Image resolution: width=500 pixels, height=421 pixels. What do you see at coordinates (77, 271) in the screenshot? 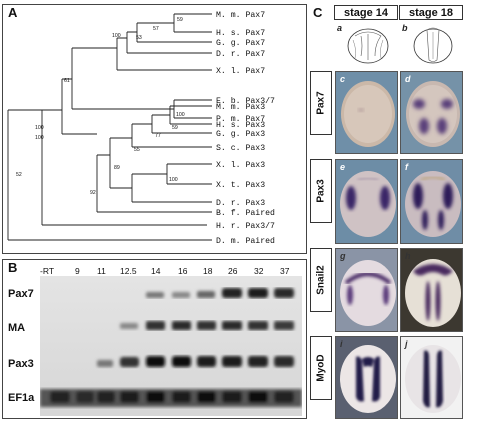
I see `gel-lane-header: 9` at bounding box center [77, 271].